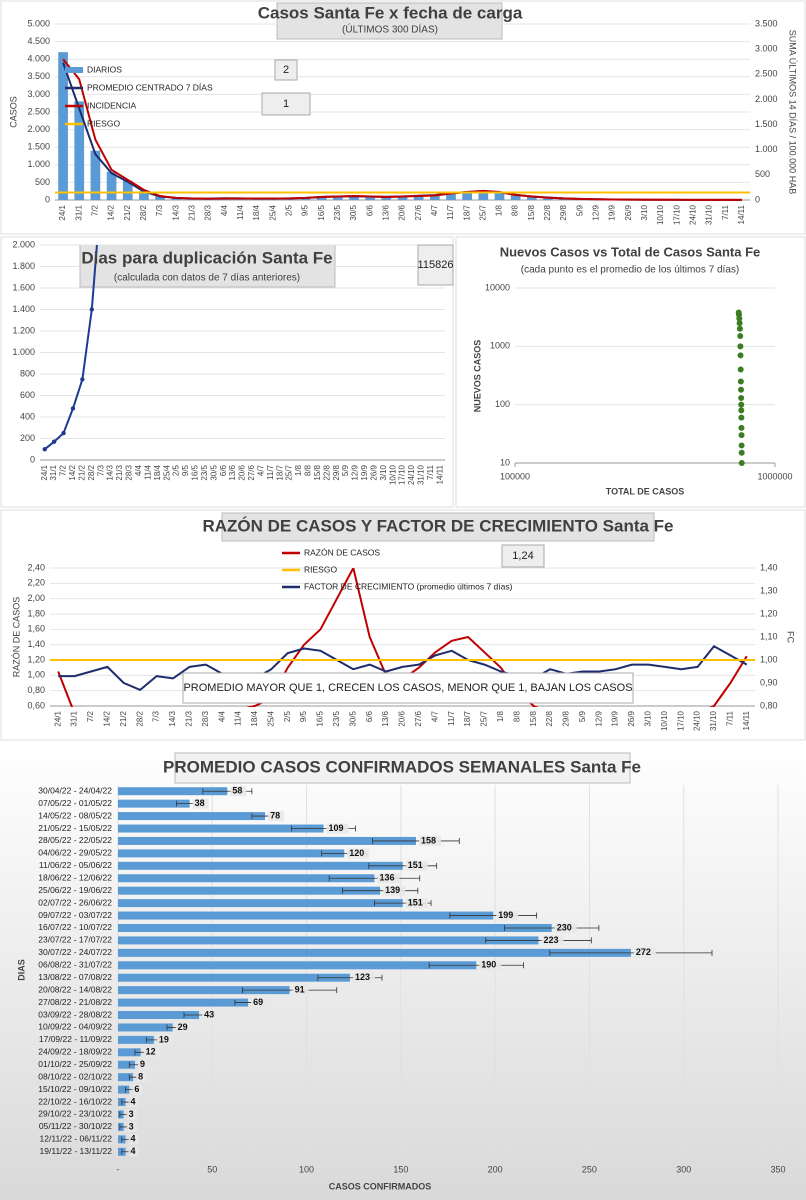 This screenshot has height=1200, width=806. What do you see at coordinates (62, 212) in the screenshot?
I see `x-tick-label: 24/1` at bounding box center [62, 212].